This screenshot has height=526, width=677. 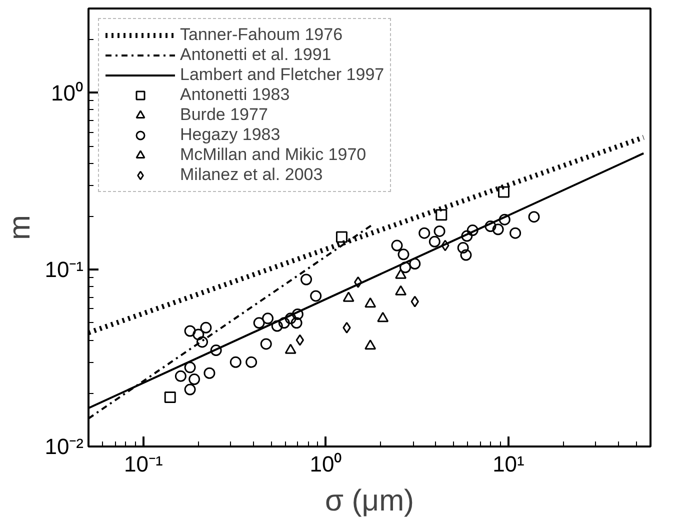 I want to click on x-tick-label: 10⁰, so click(x=326, y=464).